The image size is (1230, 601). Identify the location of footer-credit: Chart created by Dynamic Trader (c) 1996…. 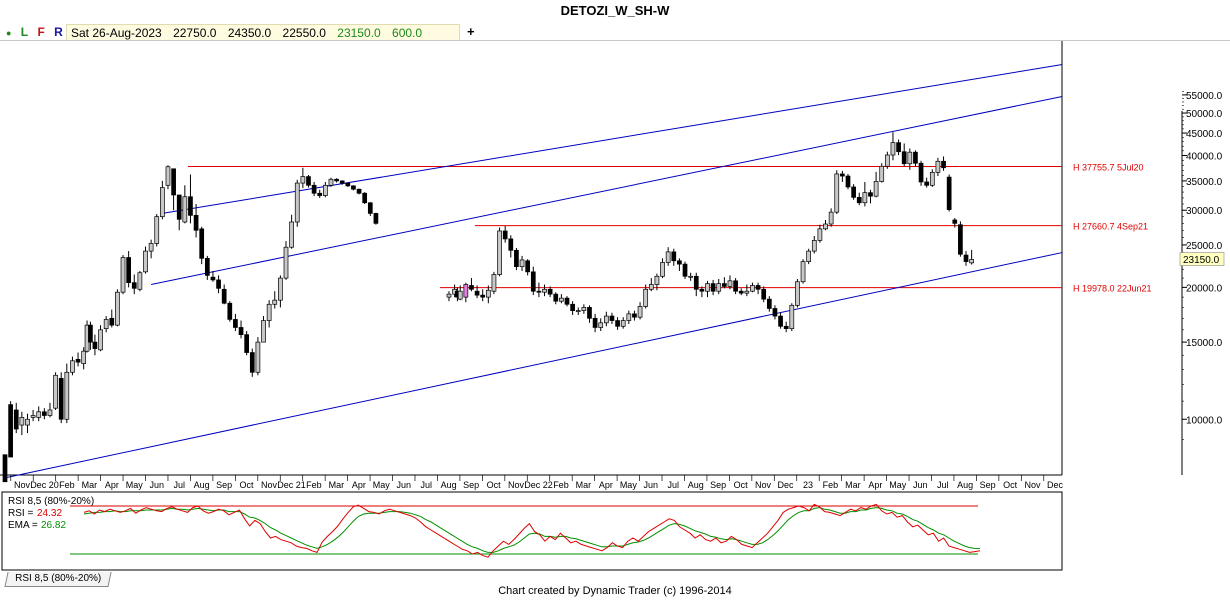
(615, 591).